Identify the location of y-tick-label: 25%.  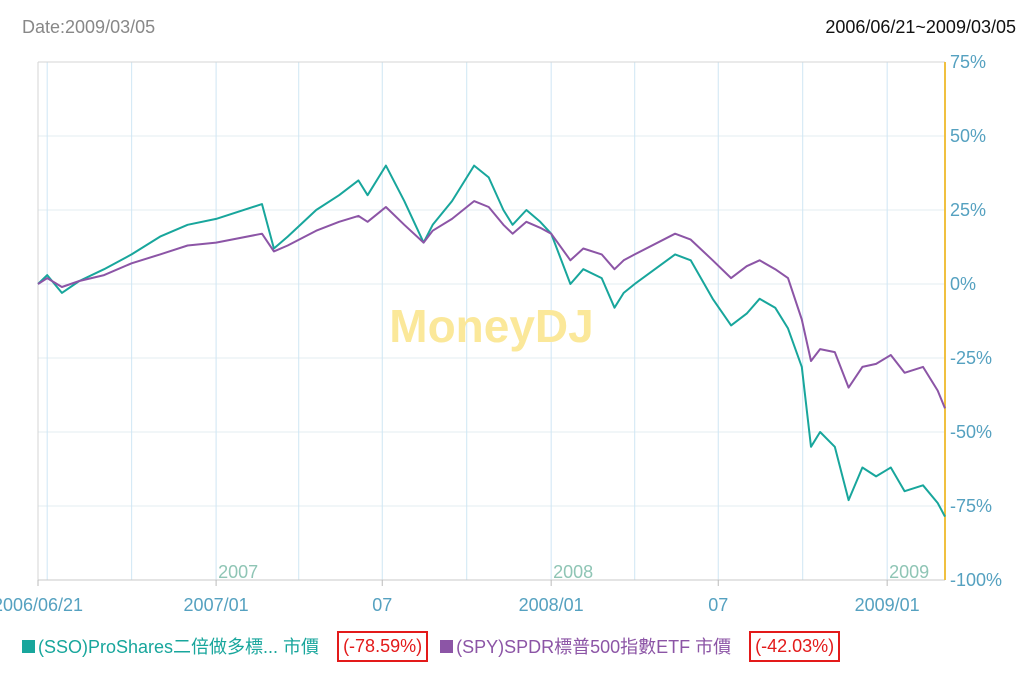
(968, 210).